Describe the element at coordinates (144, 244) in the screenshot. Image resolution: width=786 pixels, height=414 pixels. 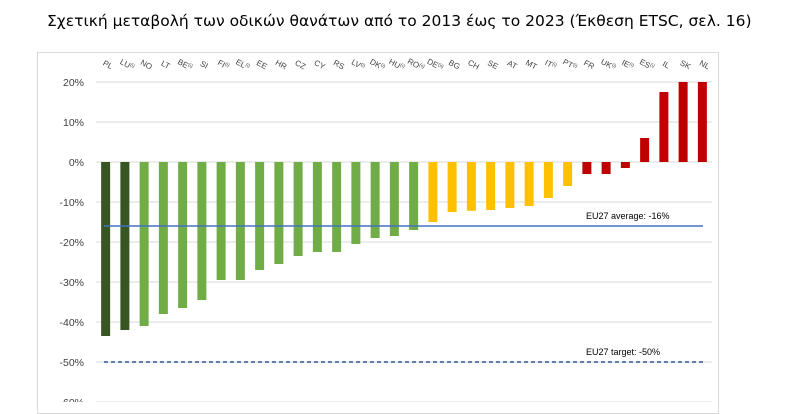
I see `bar-no` at that location.